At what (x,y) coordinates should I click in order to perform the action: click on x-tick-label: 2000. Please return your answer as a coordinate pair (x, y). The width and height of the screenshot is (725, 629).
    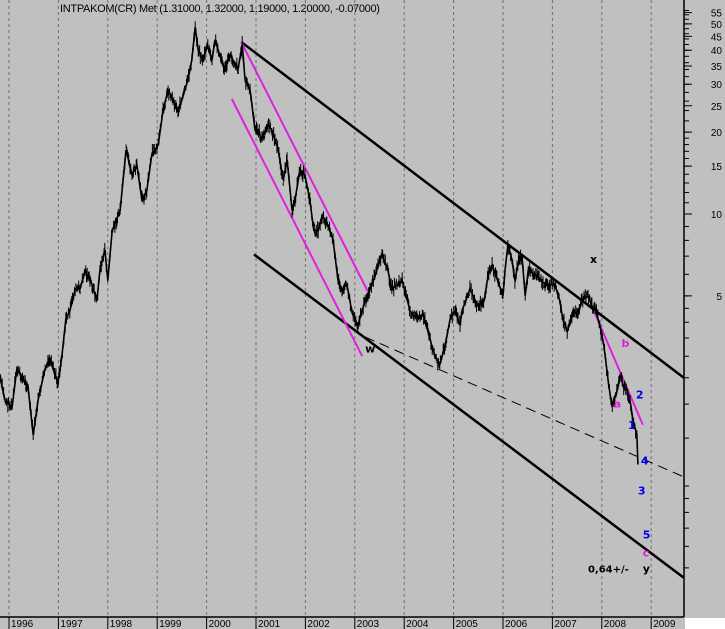
    Looking at the image, I should click on (220, 624).